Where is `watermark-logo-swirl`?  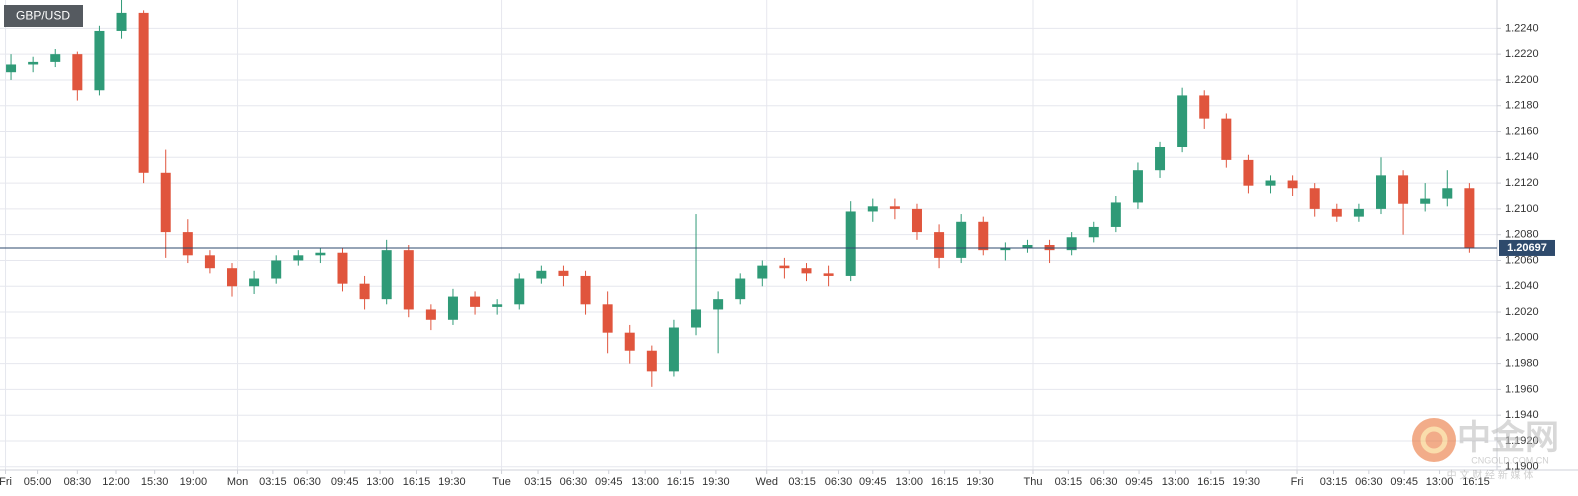
watermark-logo-swirl is located at coordinates (1434, 440).